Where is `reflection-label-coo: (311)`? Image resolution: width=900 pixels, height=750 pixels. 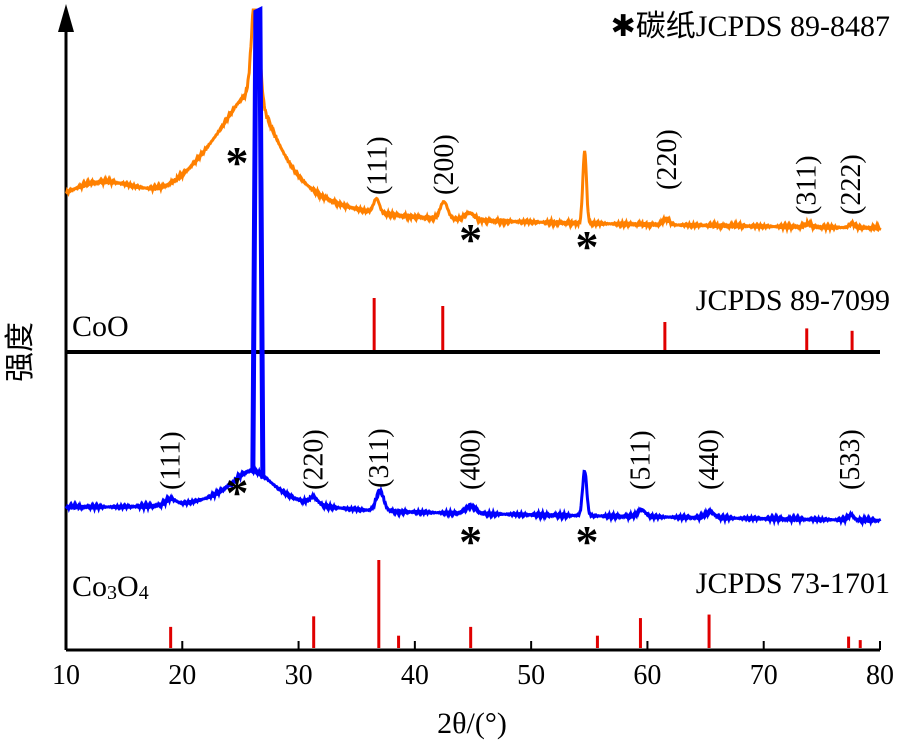 reflection-label-coo: (311) is located at coordinates (807, 185).